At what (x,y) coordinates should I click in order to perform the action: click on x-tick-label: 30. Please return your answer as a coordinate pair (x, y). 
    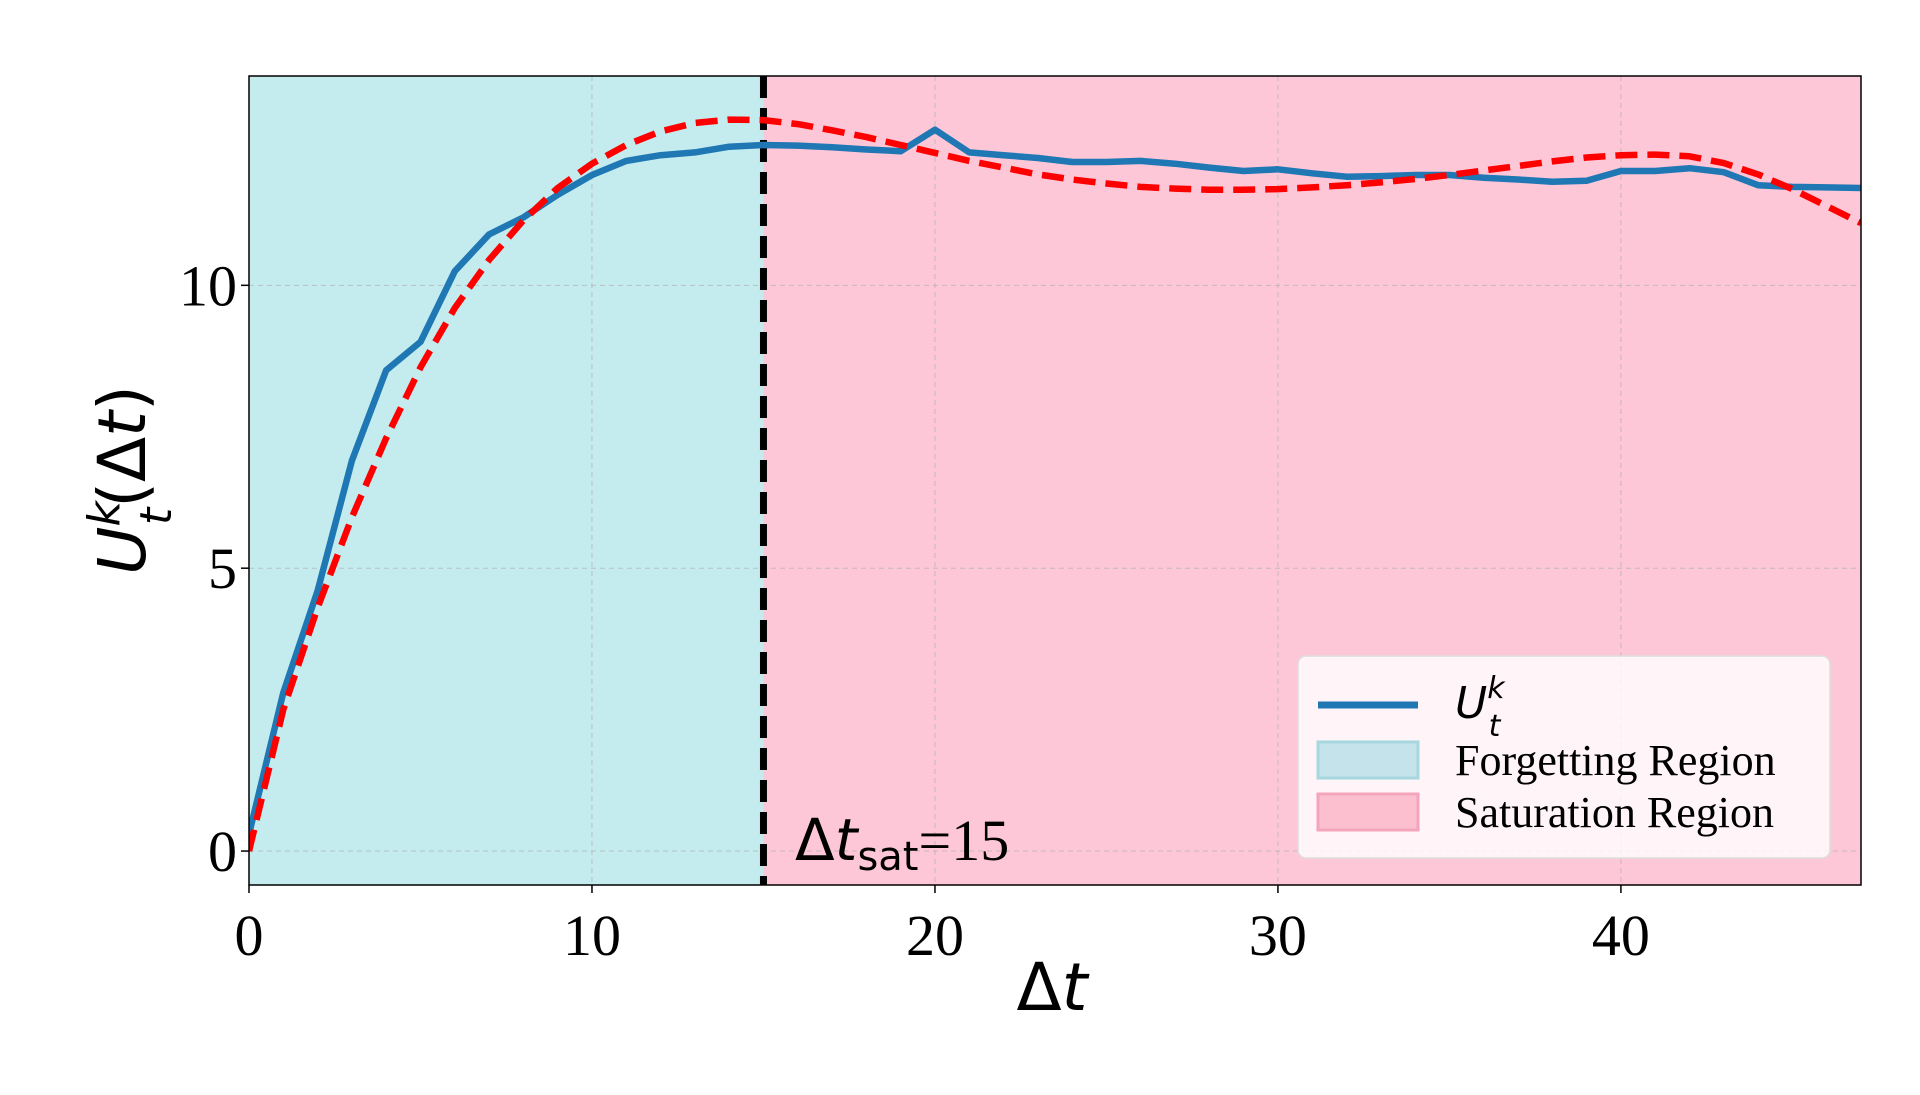
    Looking at the image, I should click on (1278, 935).